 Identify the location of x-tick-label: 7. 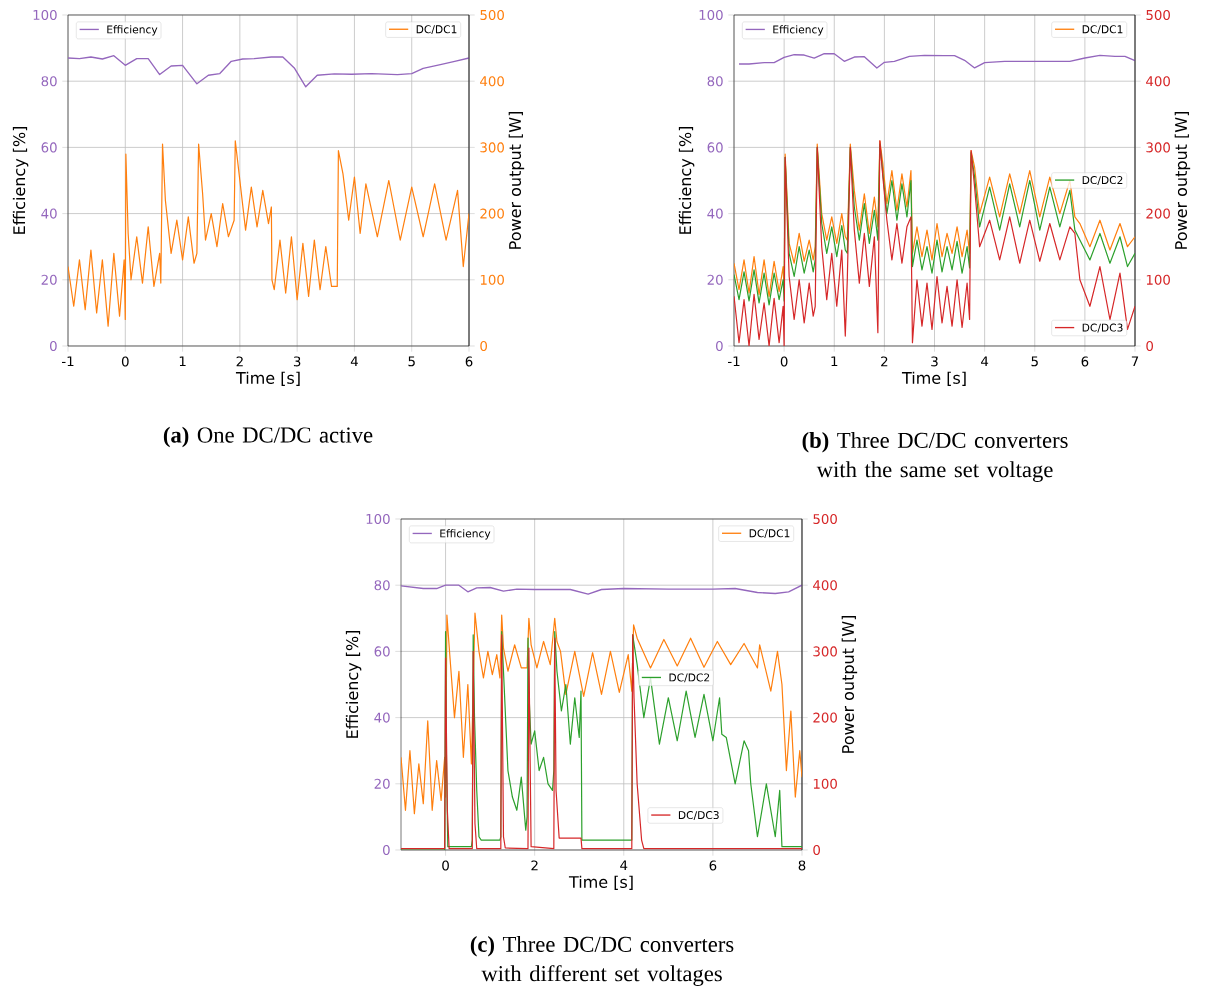
(1135, 361).